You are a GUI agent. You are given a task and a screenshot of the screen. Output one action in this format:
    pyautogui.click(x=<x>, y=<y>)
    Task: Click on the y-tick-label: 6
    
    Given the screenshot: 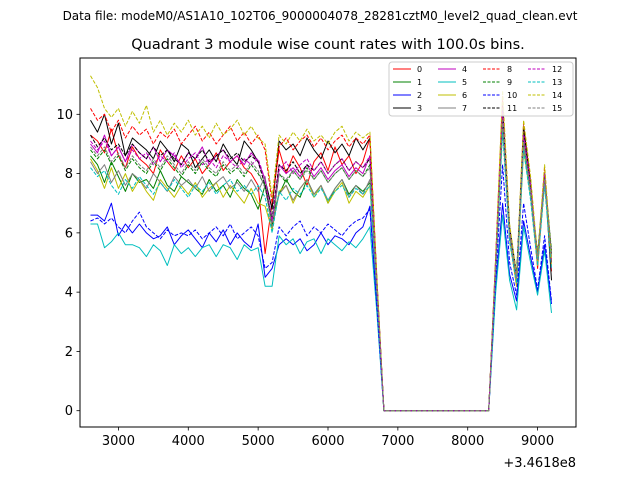 What is the action you would take?
    pyautogui.click(x=69, y=233)
    